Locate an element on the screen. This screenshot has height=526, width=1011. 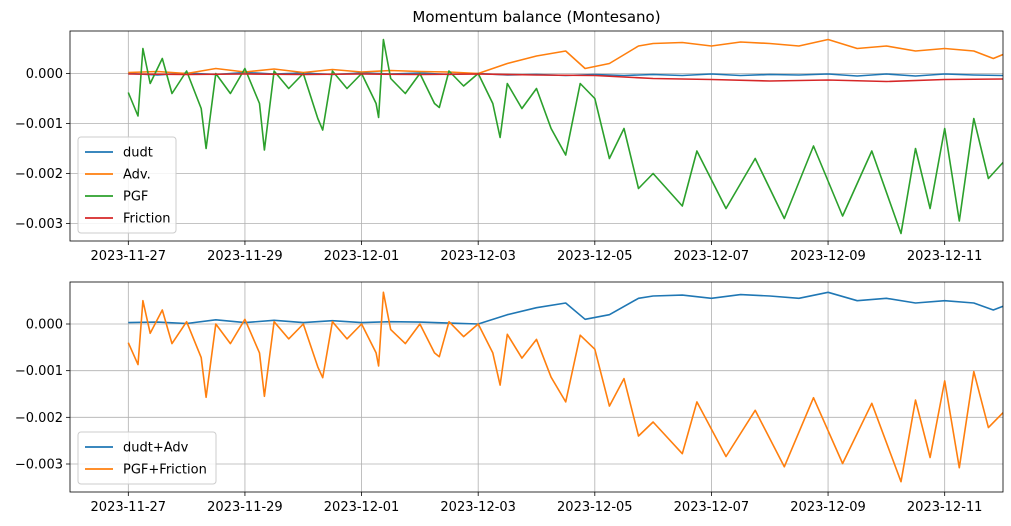
series-line-adv is located at coordinates (565, 56).